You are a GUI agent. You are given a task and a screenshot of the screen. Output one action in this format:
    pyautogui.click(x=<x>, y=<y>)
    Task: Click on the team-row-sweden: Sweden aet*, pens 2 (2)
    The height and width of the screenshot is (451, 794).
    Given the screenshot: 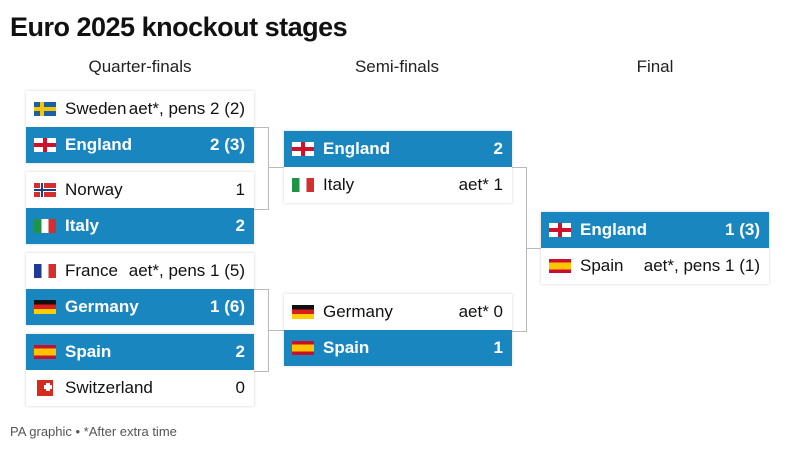 What is the action you would take?
    pyautogui.click(x=140, y=109)
    